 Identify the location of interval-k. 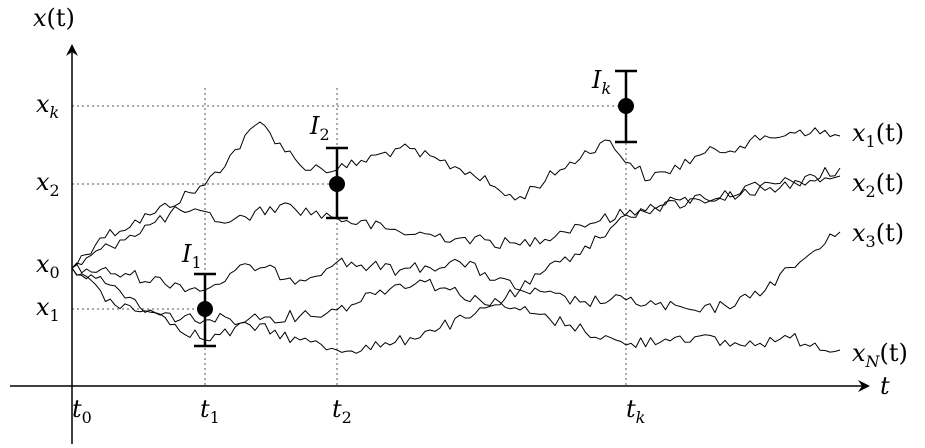
(626, 106).